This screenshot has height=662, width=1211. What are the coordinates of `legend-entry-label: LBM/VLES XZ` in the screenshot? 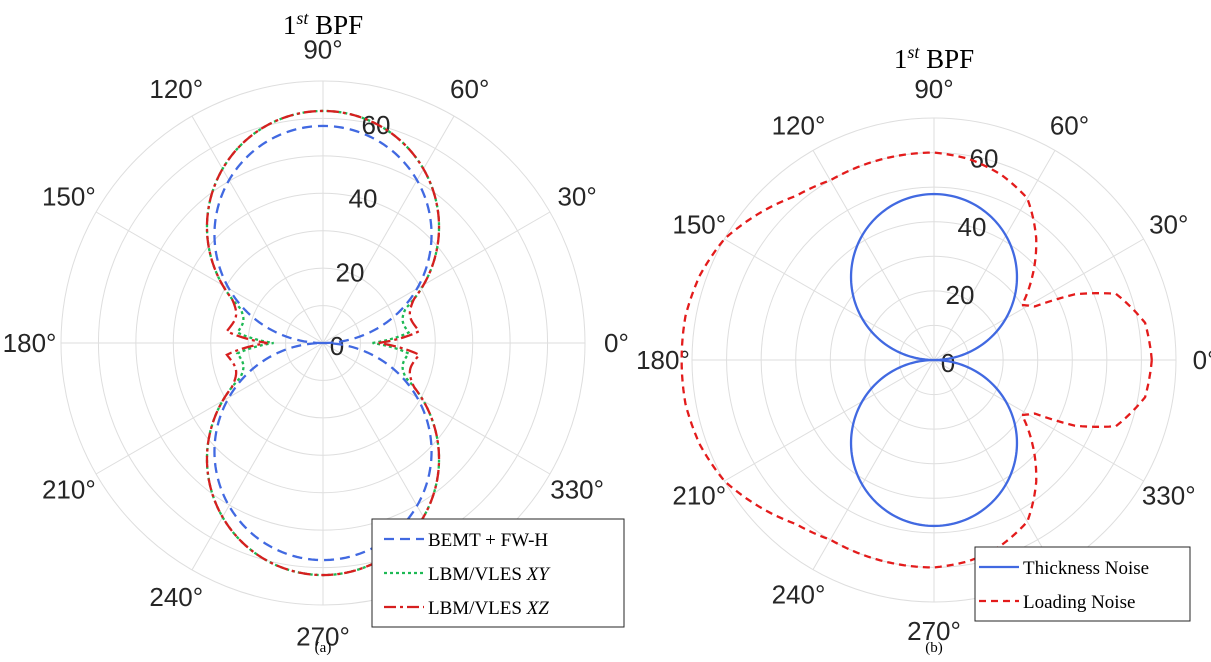 It's located at (488, 608).